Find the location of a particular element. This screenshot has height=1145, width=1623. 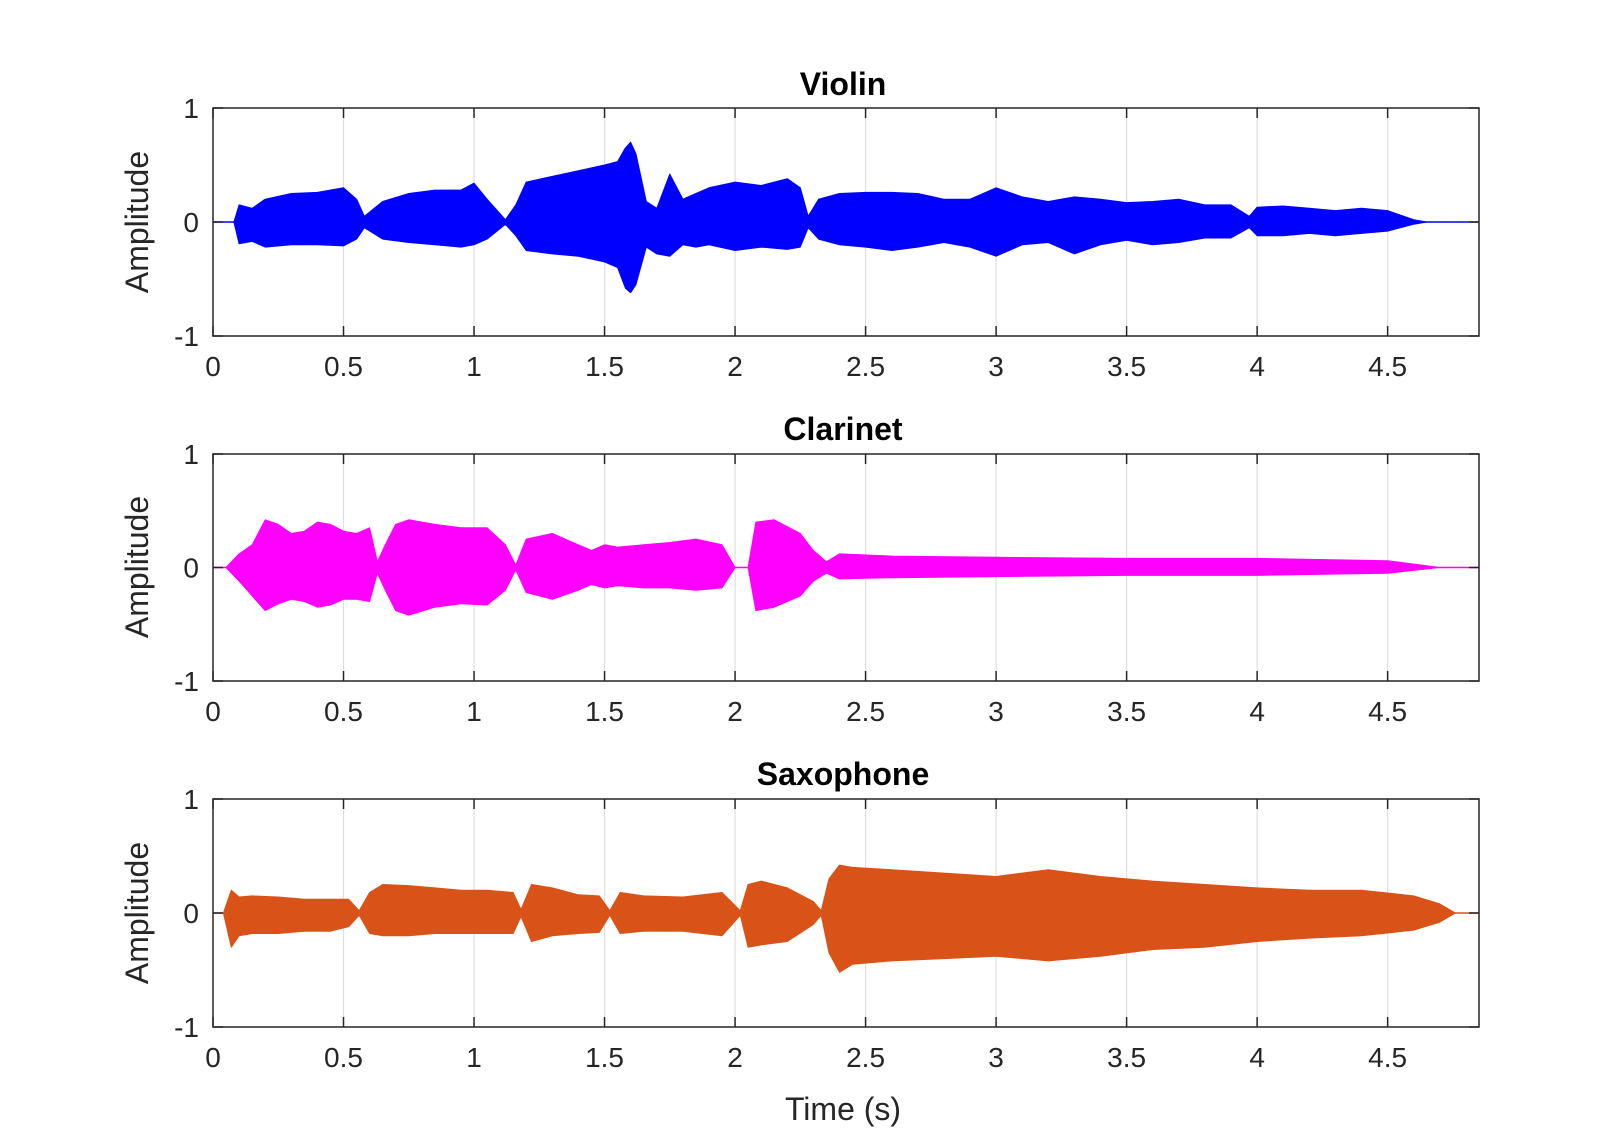

x-axis-label: Time (s) is located at coordinates (843, 1109).